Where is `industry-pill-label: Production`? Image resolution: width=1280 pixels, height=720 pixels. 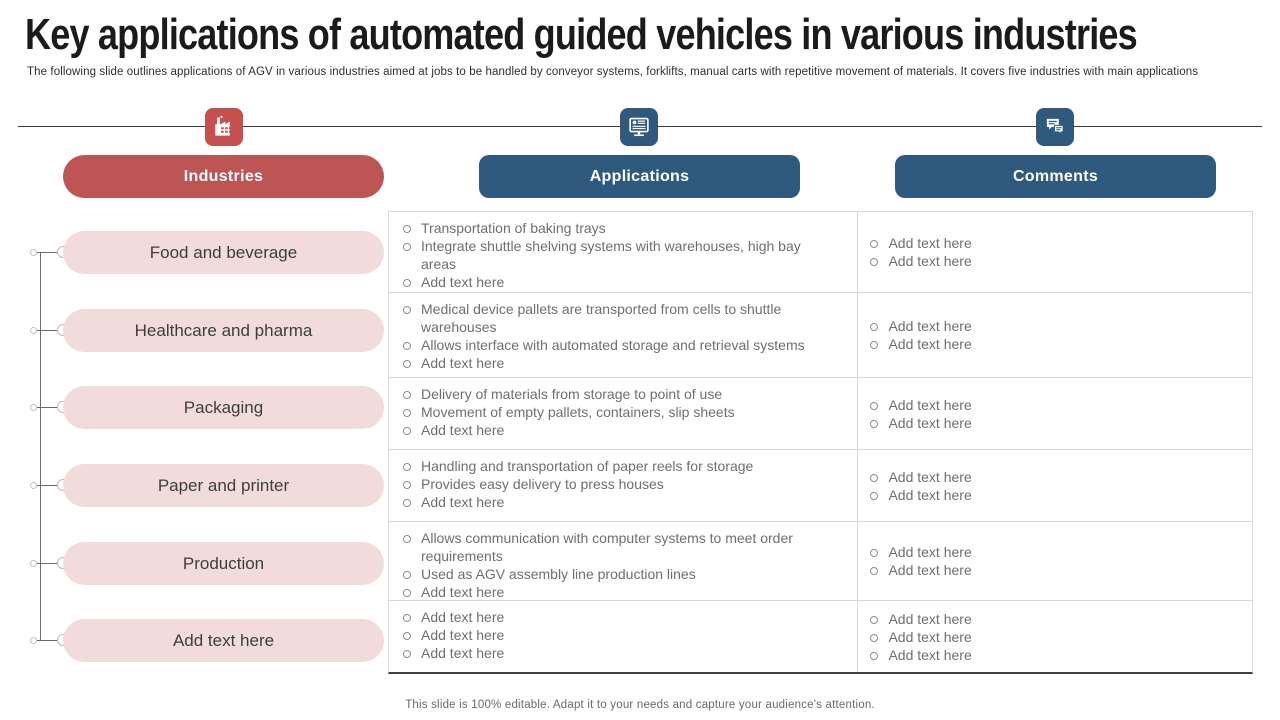
industry-pill-label: Production is located at coordinates (223, 563).